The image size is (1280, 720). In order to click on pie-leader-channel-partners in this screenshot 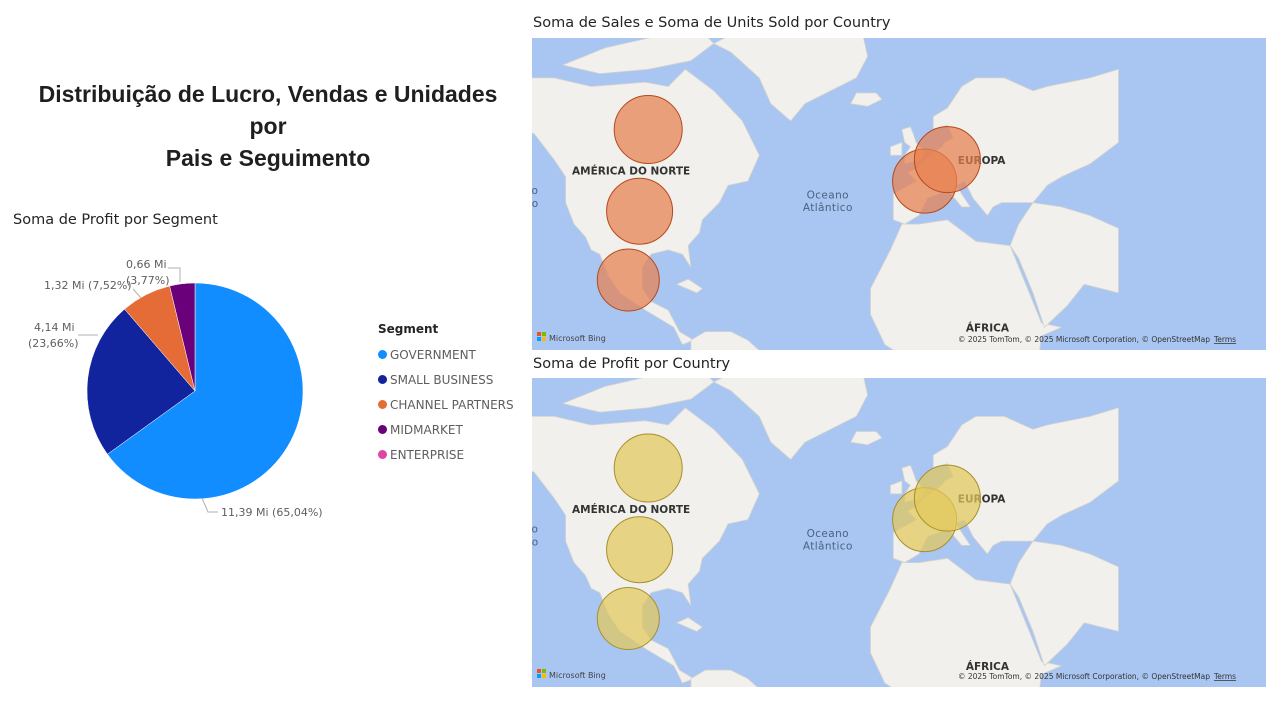, I will do `click(137, 293)`.